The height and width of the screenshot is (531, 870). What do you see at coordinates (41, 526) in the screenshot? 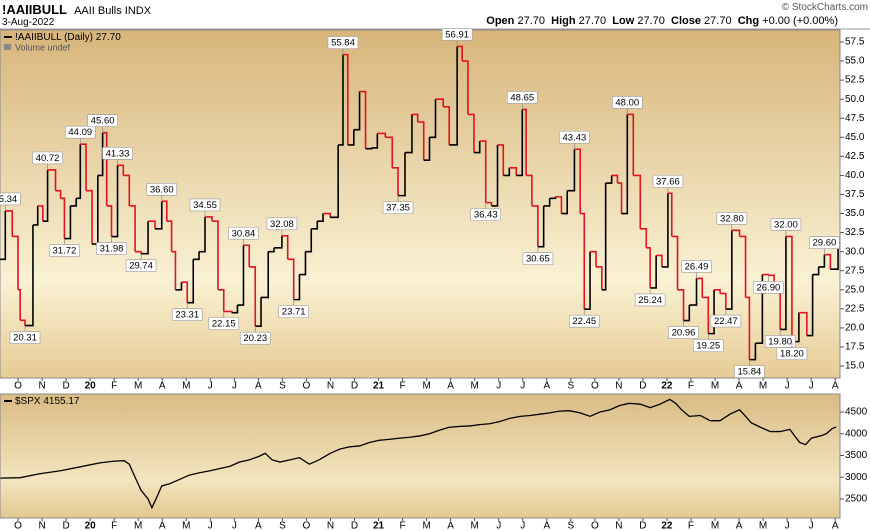
I see `x-tick-label: N` at bounding box center [41, 526].